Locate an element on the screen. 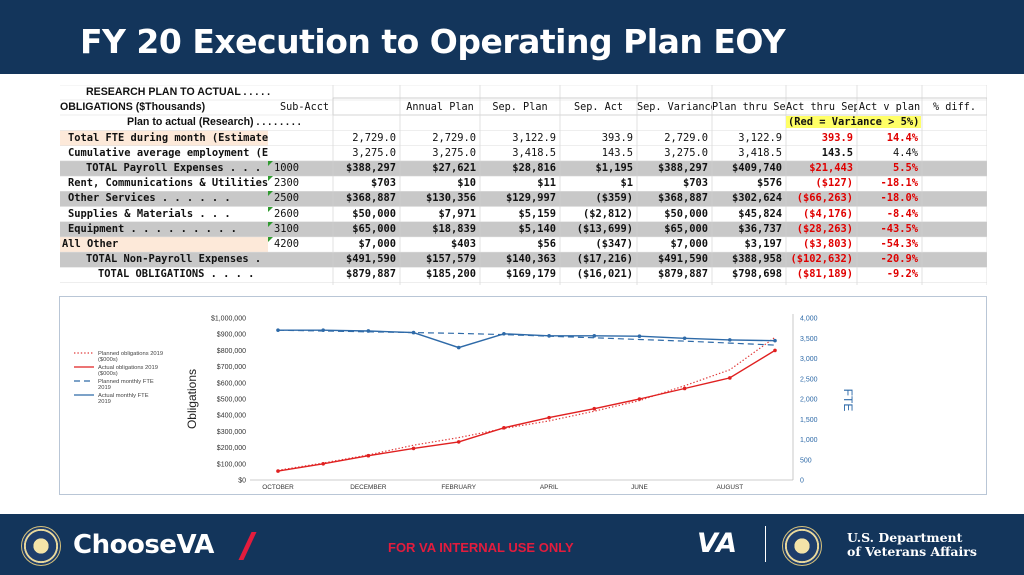 The height and width of the screenshot is (575, 1024). y-tick-label: $0 is located at coordinates (242, 481).